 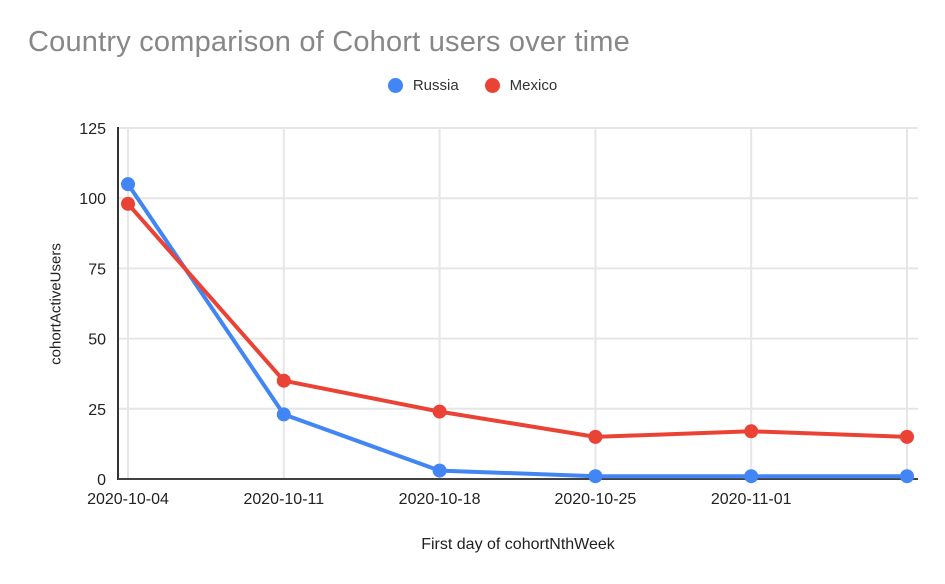 What do you see at coordinates (472, 85) in the screenshot?
I see `legend: Russia Mexico` at bounding box center [472, 85].